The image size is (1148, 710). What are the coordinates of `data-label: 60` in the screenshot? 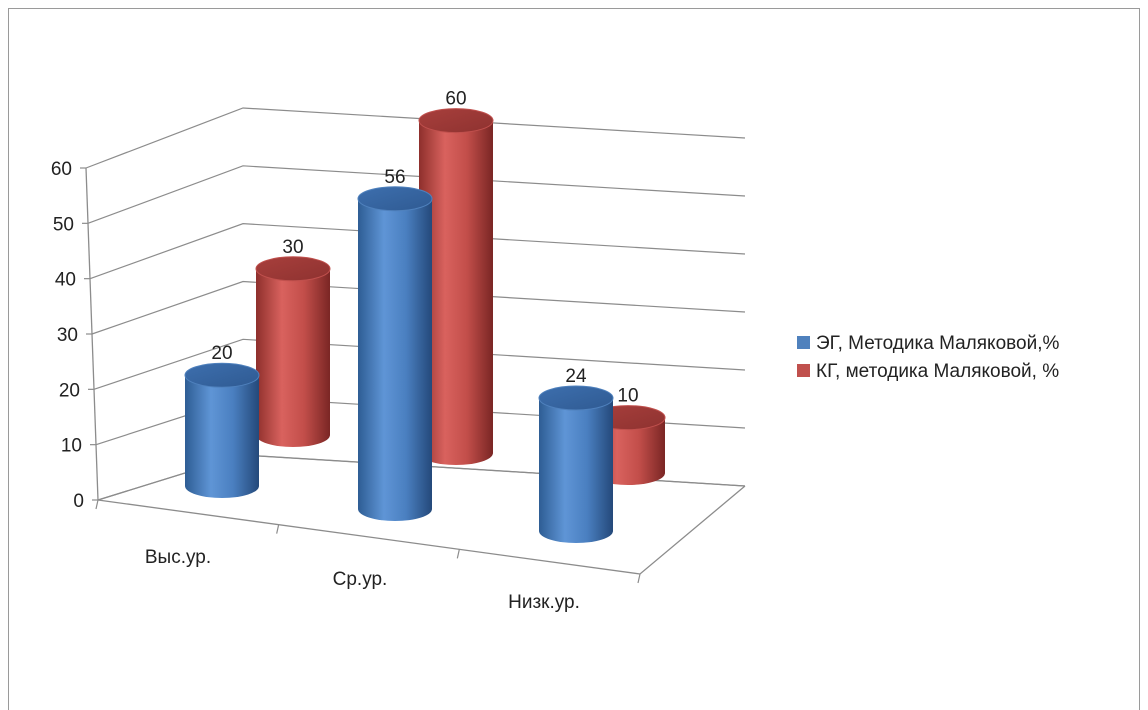 It's located at (455, 99).